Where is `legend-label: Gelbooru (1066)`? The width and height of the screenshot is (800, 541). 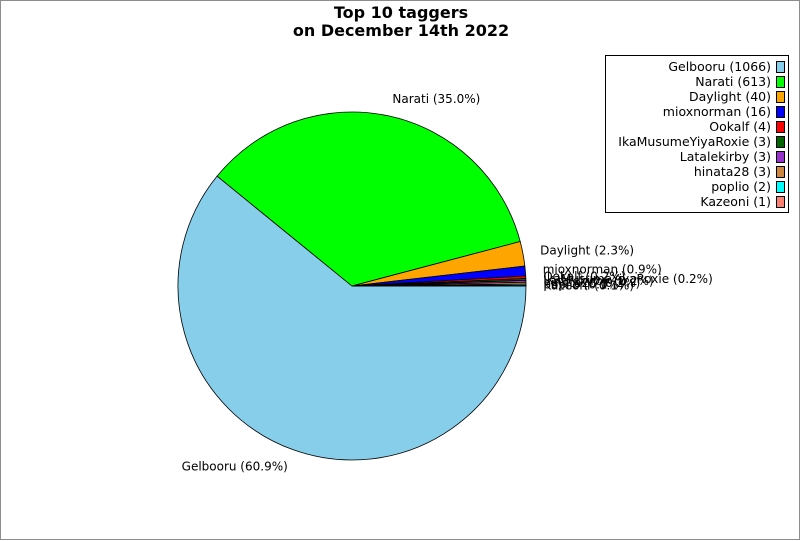 legend-label: Gelbooru (1066) is located at coordinates (719, 66).